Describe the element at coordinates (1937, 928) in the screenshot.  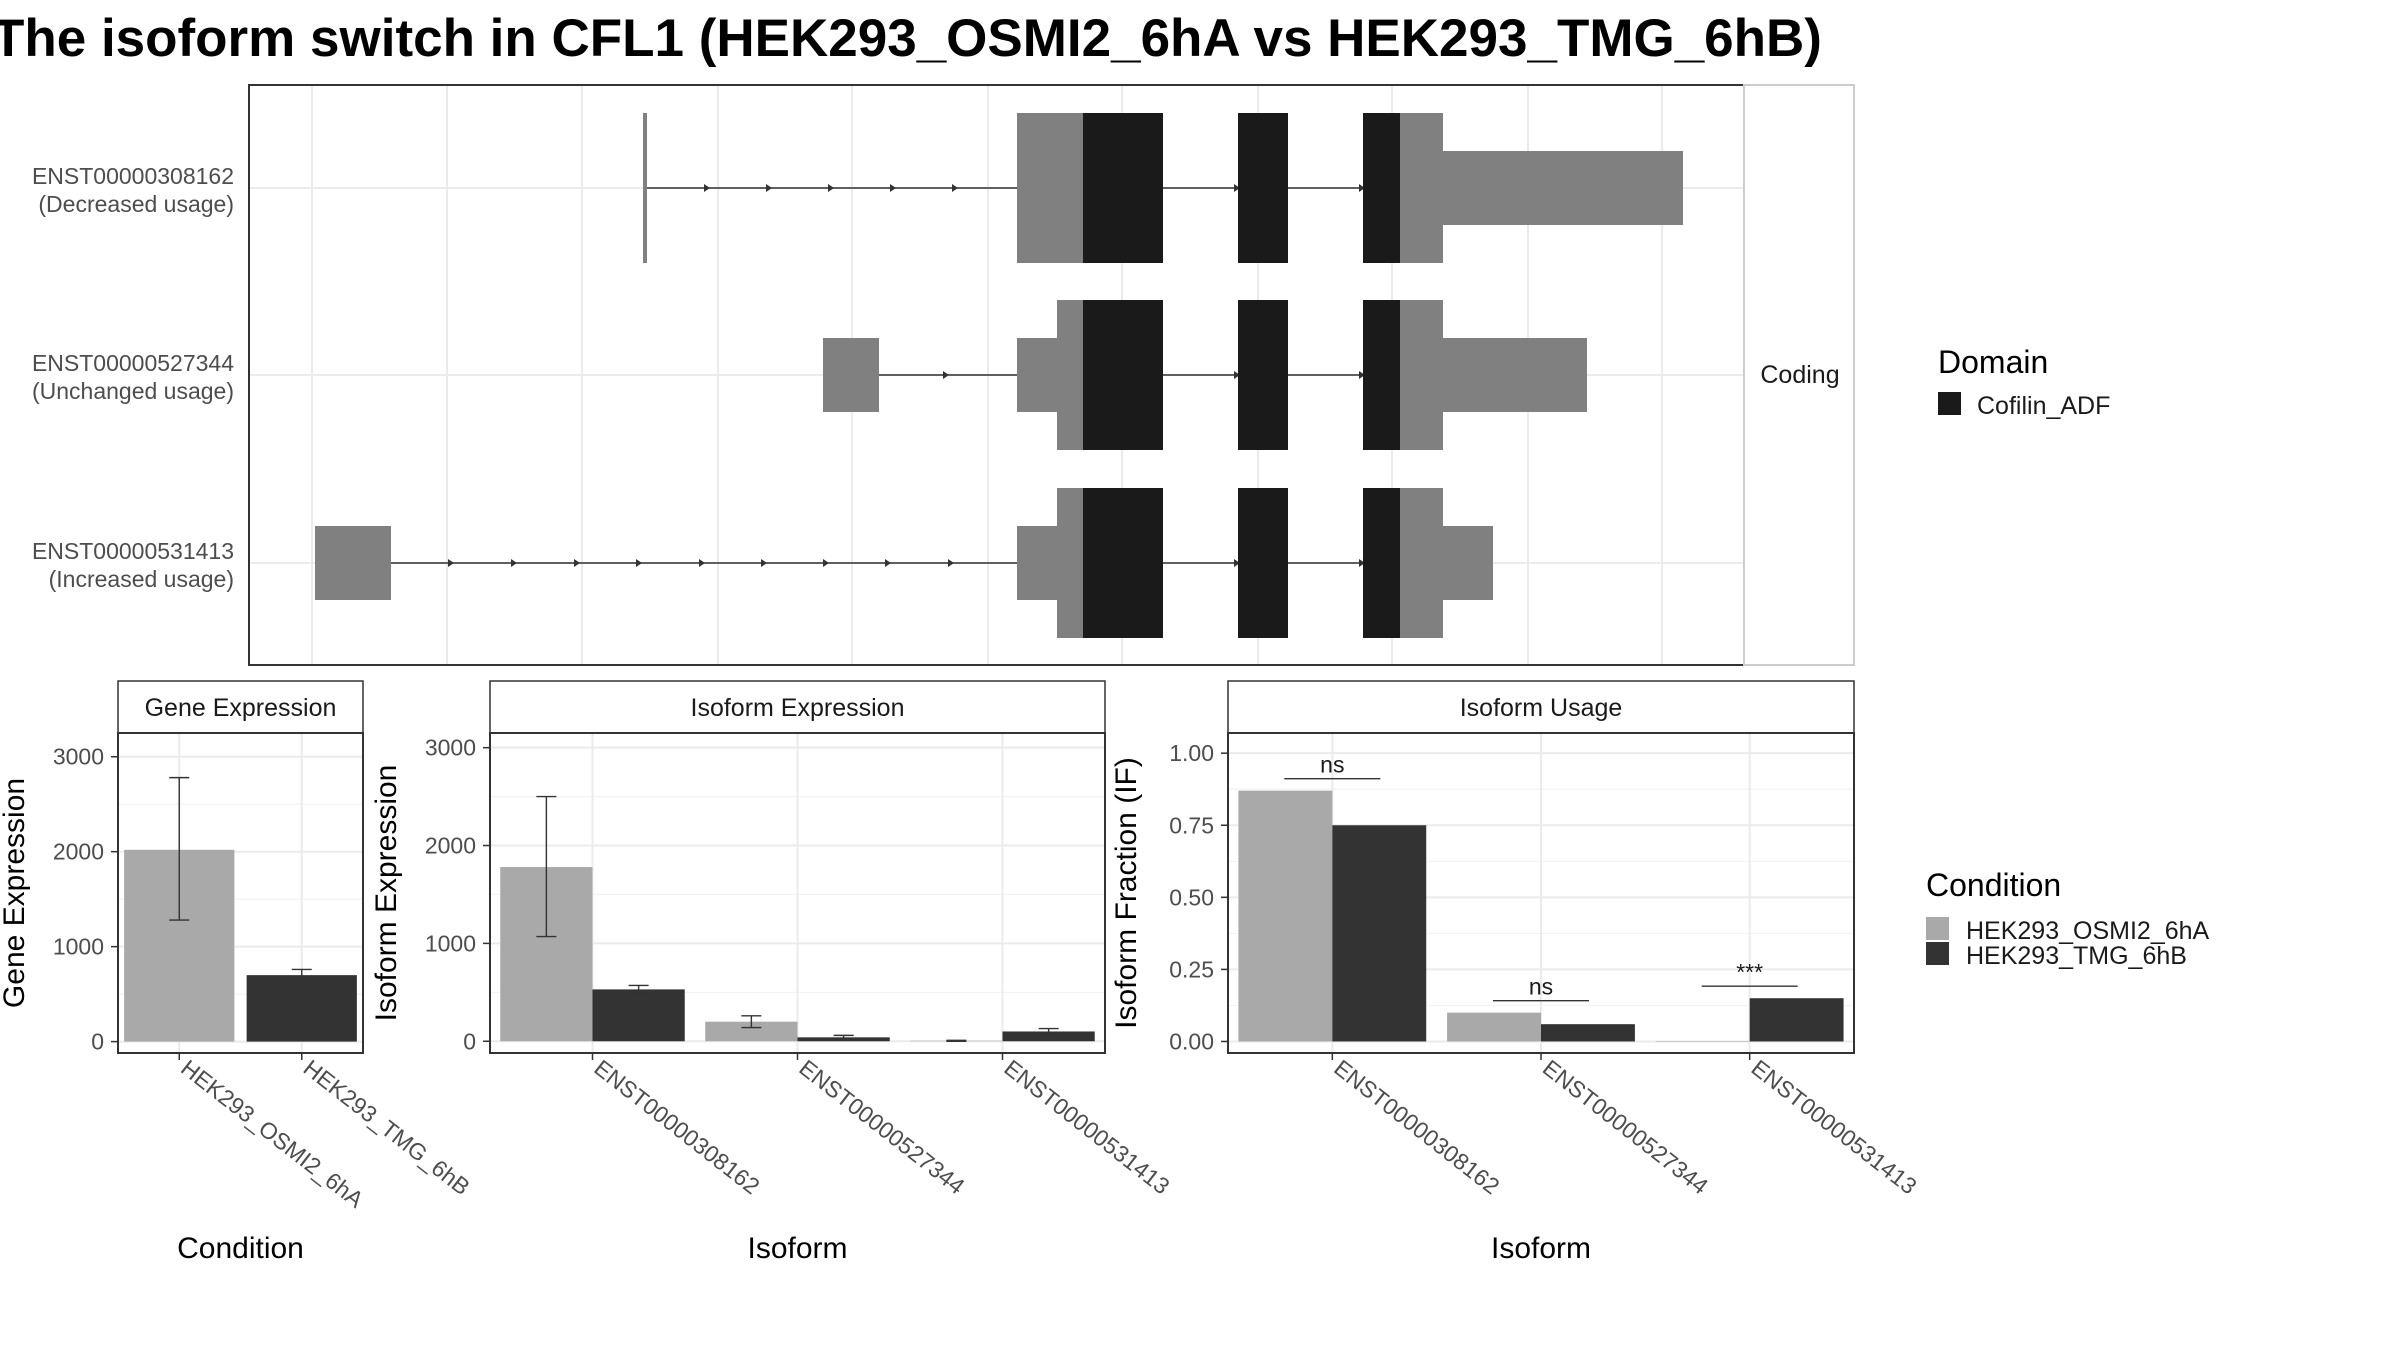
I see `condition-legend-key-a` at that location.